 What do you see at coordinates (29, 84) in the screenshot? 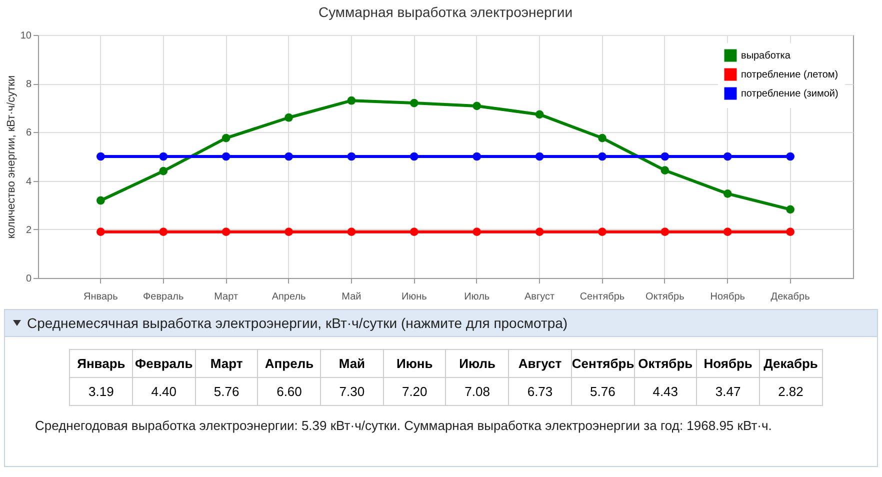
I see `y-tick-label: 8` at bounding box center [29, 84].